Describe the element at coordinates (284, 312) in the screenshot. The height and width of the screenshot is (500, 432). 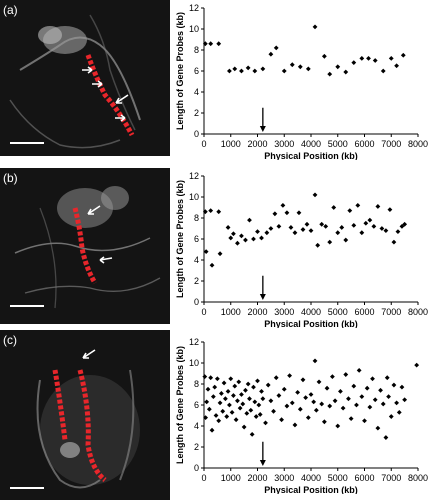
I see `x-tick-label: 3000` at that location.